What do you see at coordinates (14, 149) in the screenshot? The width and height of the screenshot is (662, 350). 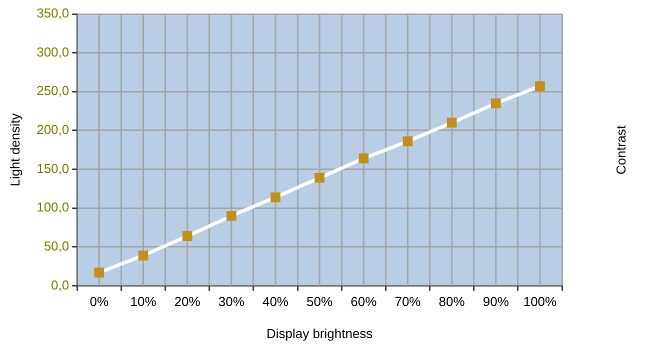 I see `y-axis-title: Light density` at bounding box center [14, 149].